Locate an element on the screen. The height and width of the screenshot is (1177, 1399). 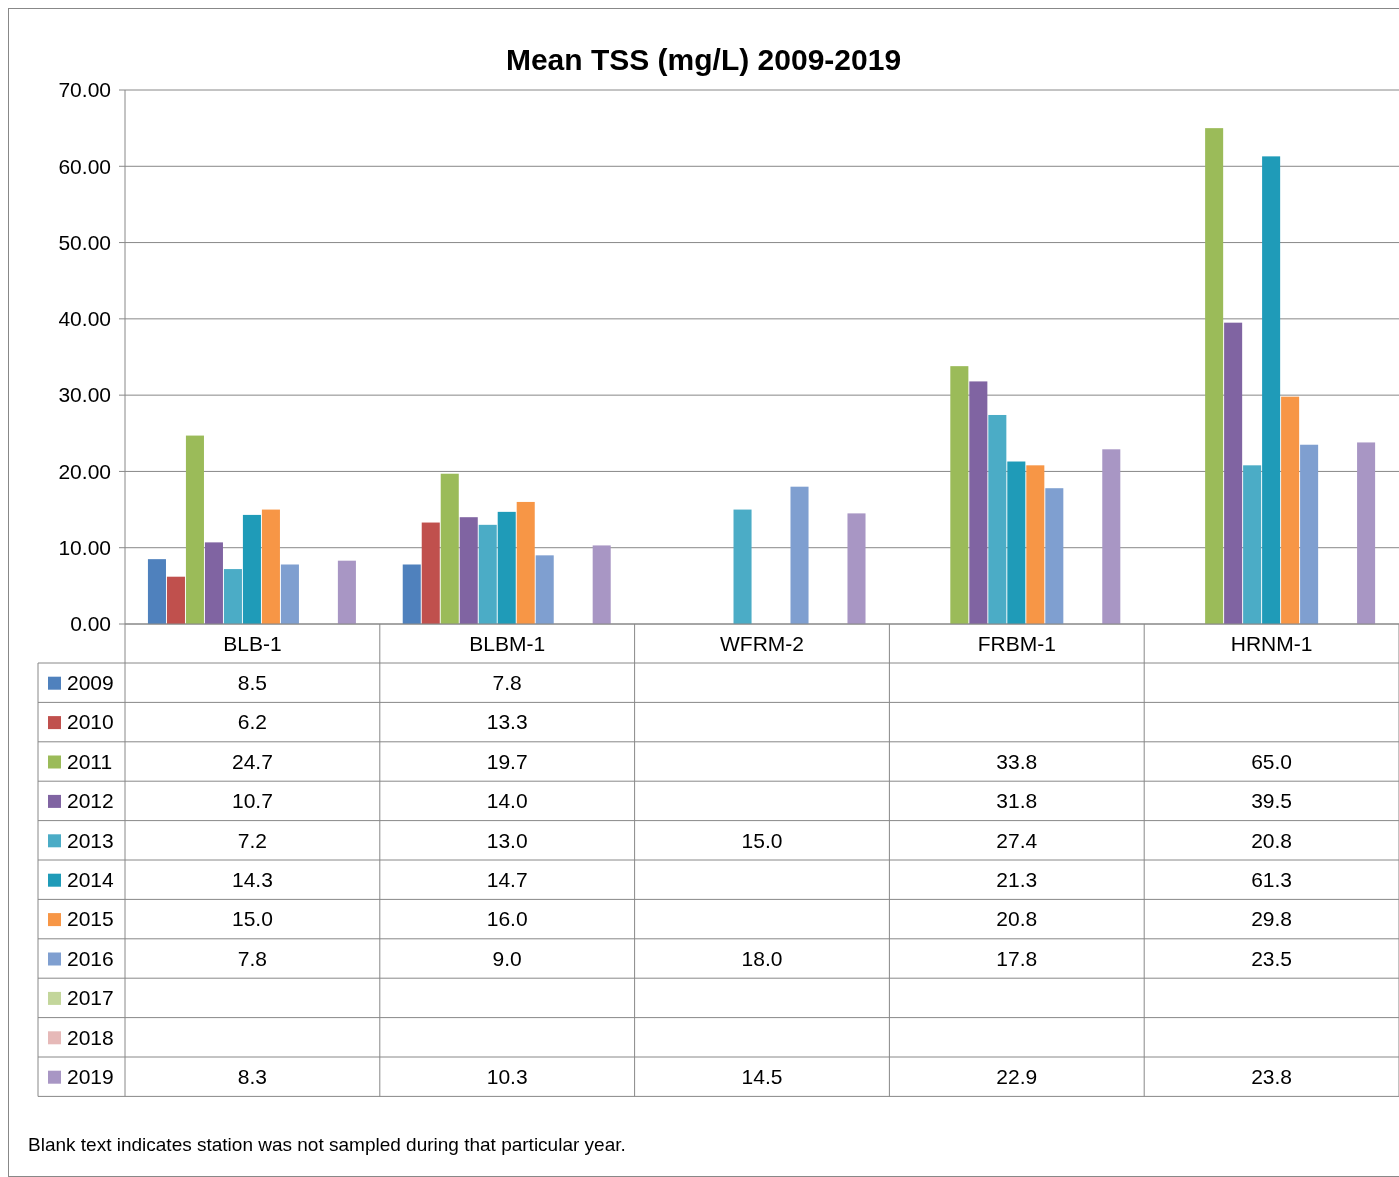
data-label: 6.2 is located at coordinates (252, 722).